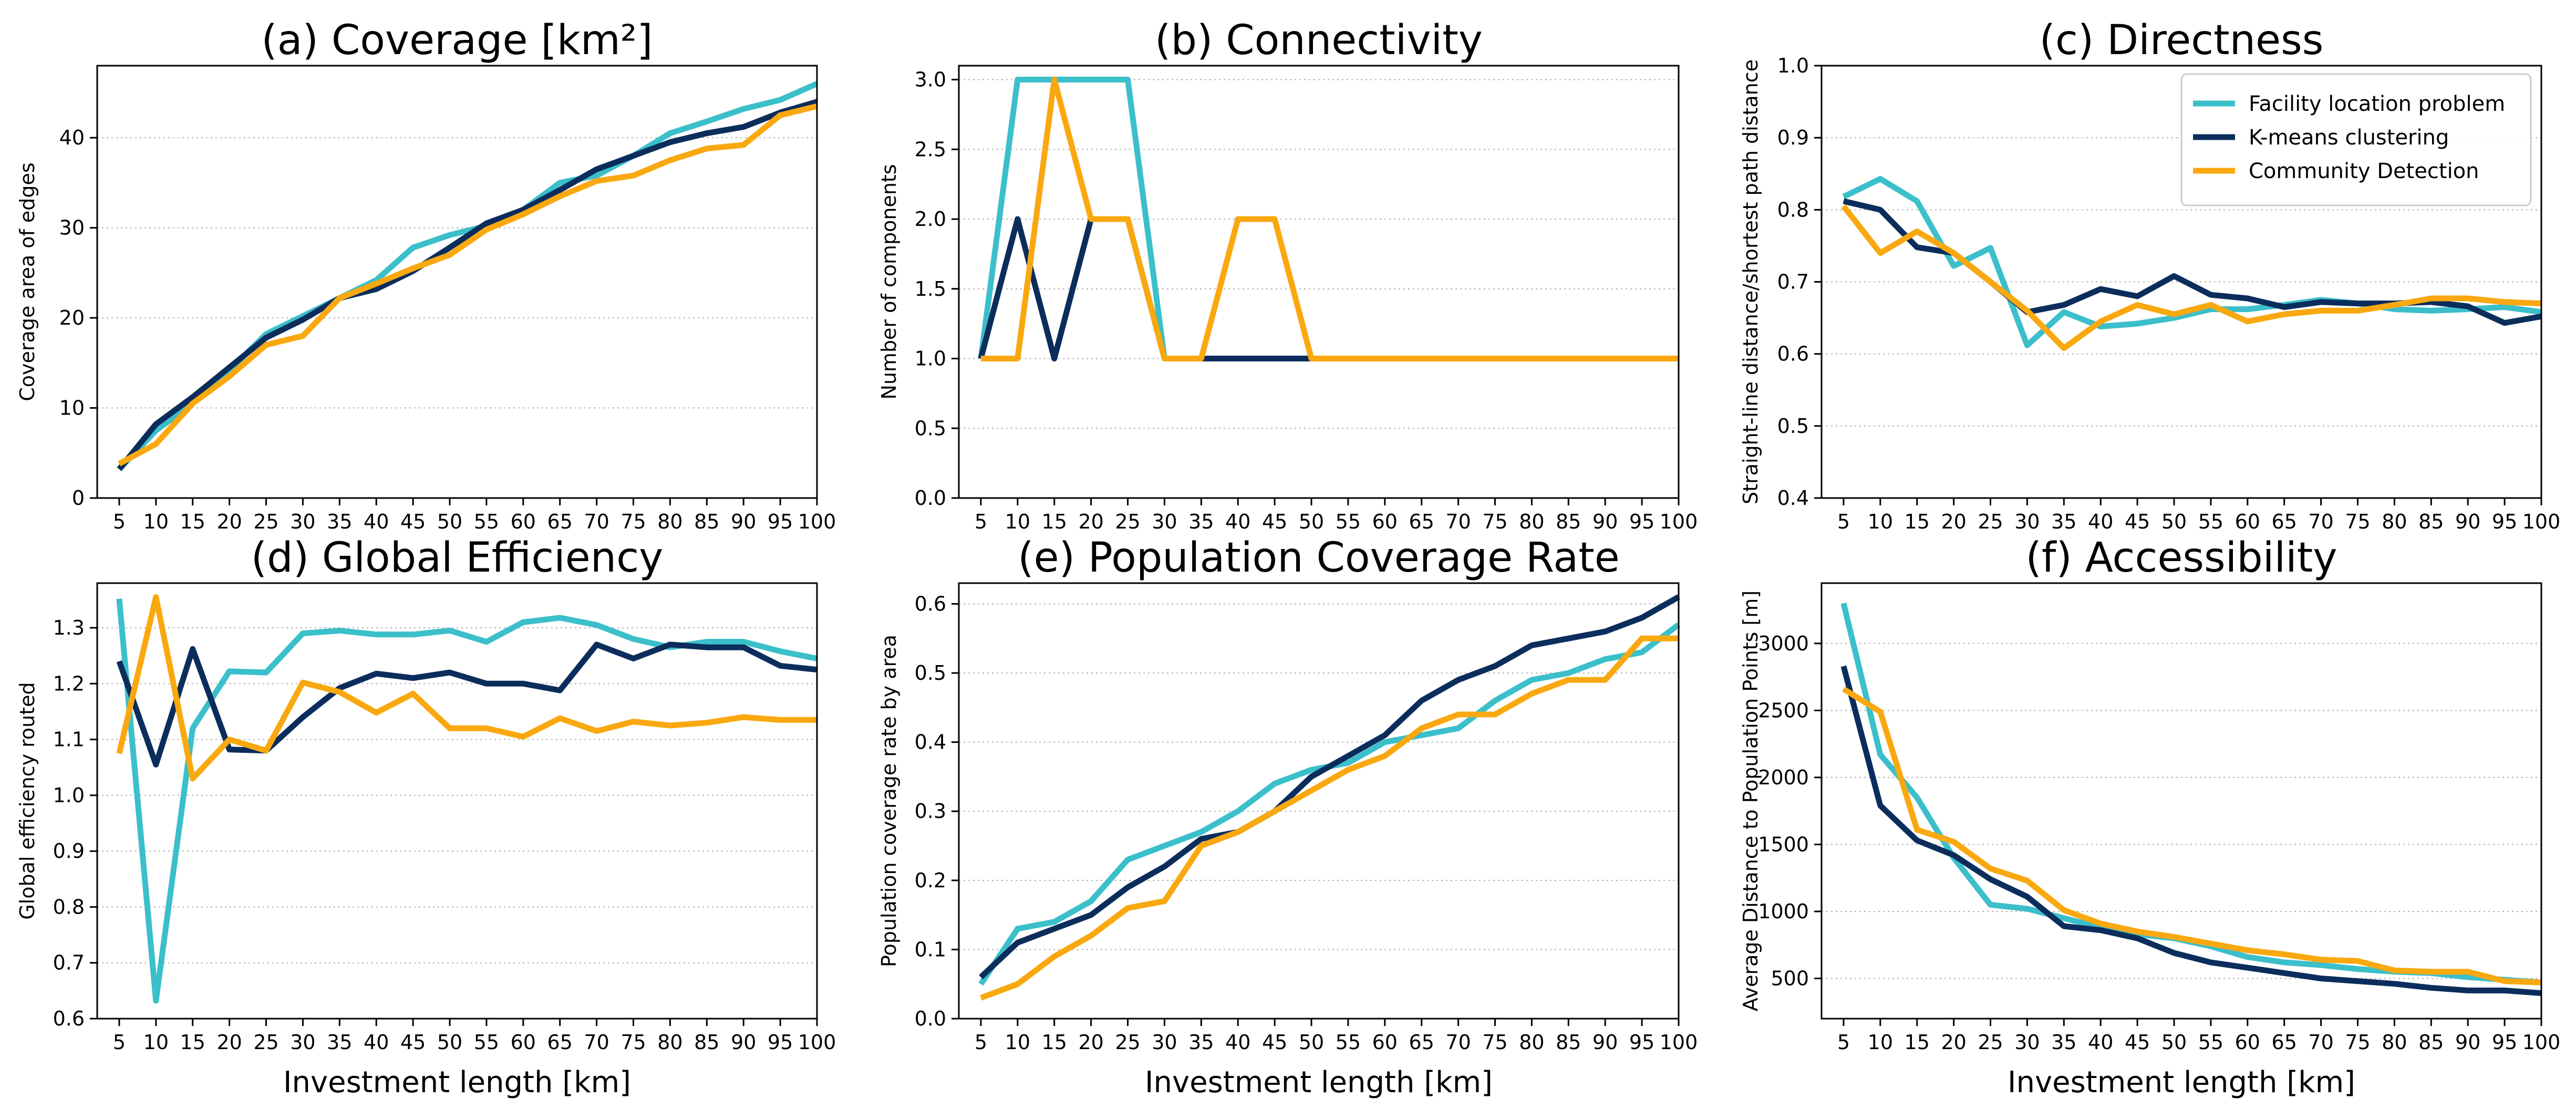 This screenshot has width=2576, height=1109. I want to click on legend-entry-facility: Facility location problem, so click(2377, 104).